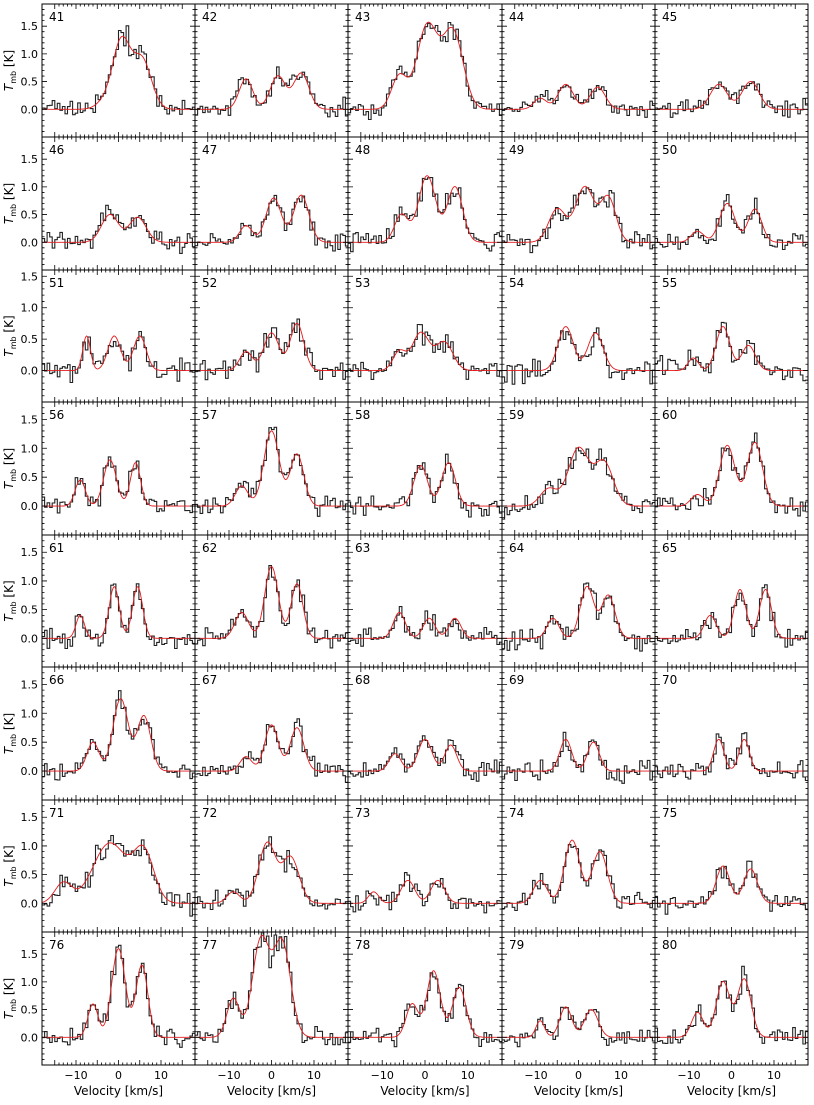  What do you see at coordinates (362, 415) in the screenshot?
I see `panel-label: 58` at bounding box center [362, 415].